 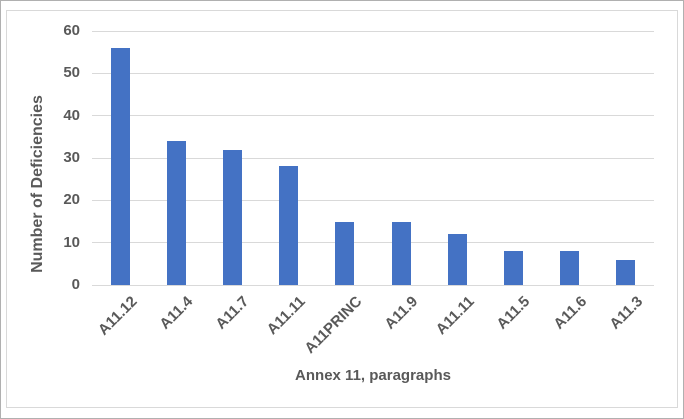 What do you see at coordinates (626, 272) in the screenshot?
I see `bar-A11.3` at bounding box center [626, 272].